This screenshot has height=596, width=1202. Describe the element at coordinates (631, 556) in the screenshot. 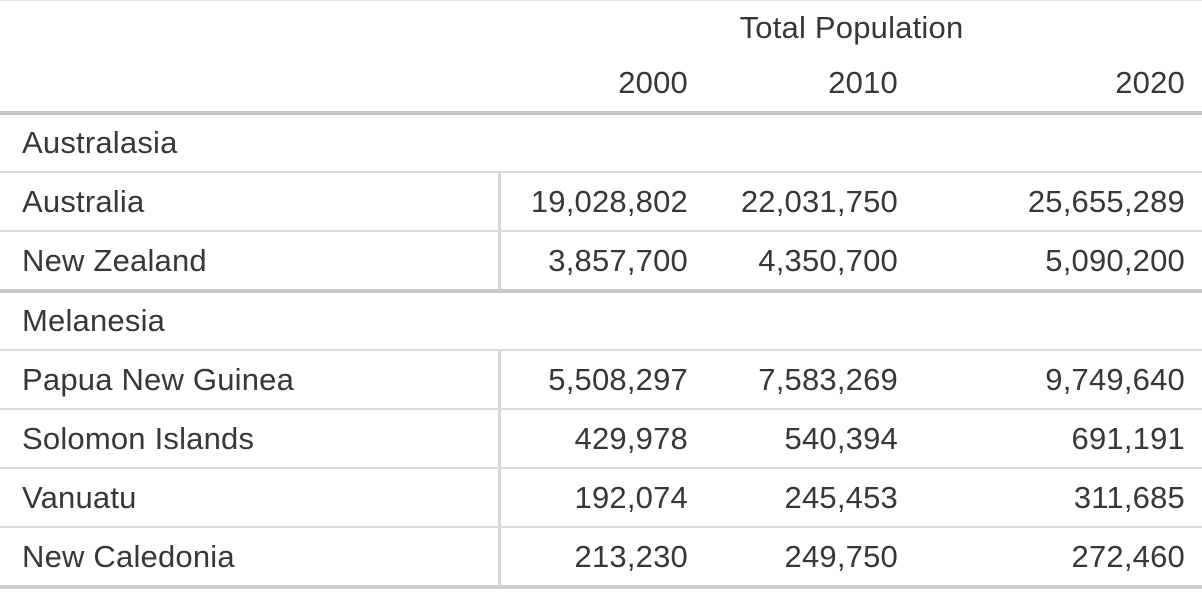

I see `value-2000: 213,230` at that location.